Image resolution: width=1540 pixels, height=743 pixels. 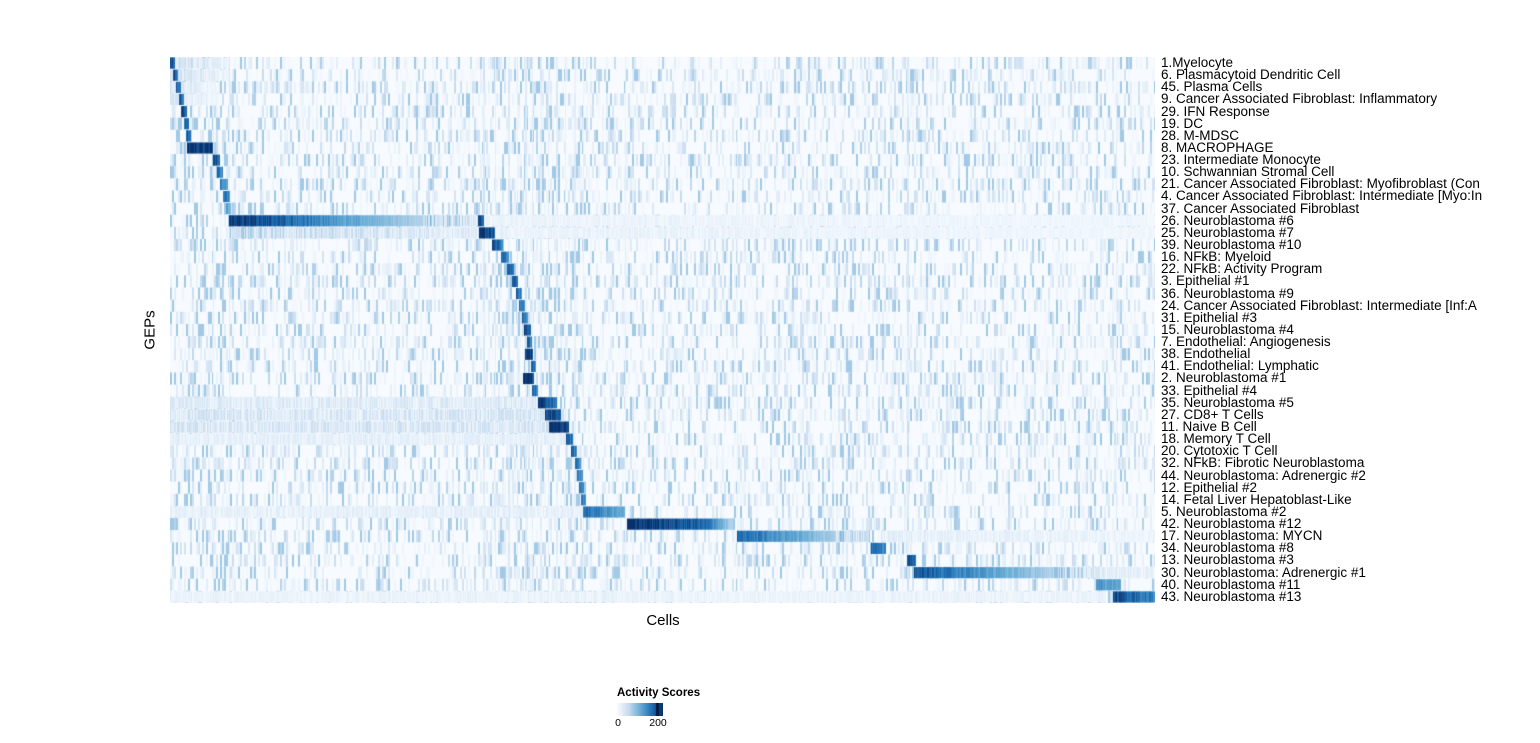 I want to click on row-label: 13. Neuroblastoma #3, so click(x=1227, y=560).